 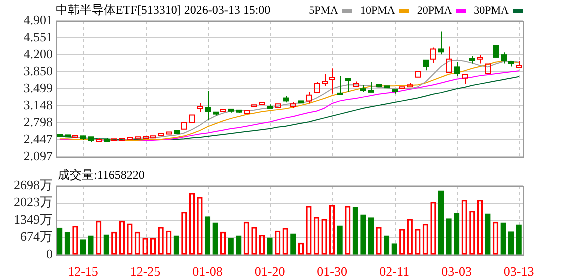 I want to click on x-tick-label: 01-20, so click(x=270, y=270).